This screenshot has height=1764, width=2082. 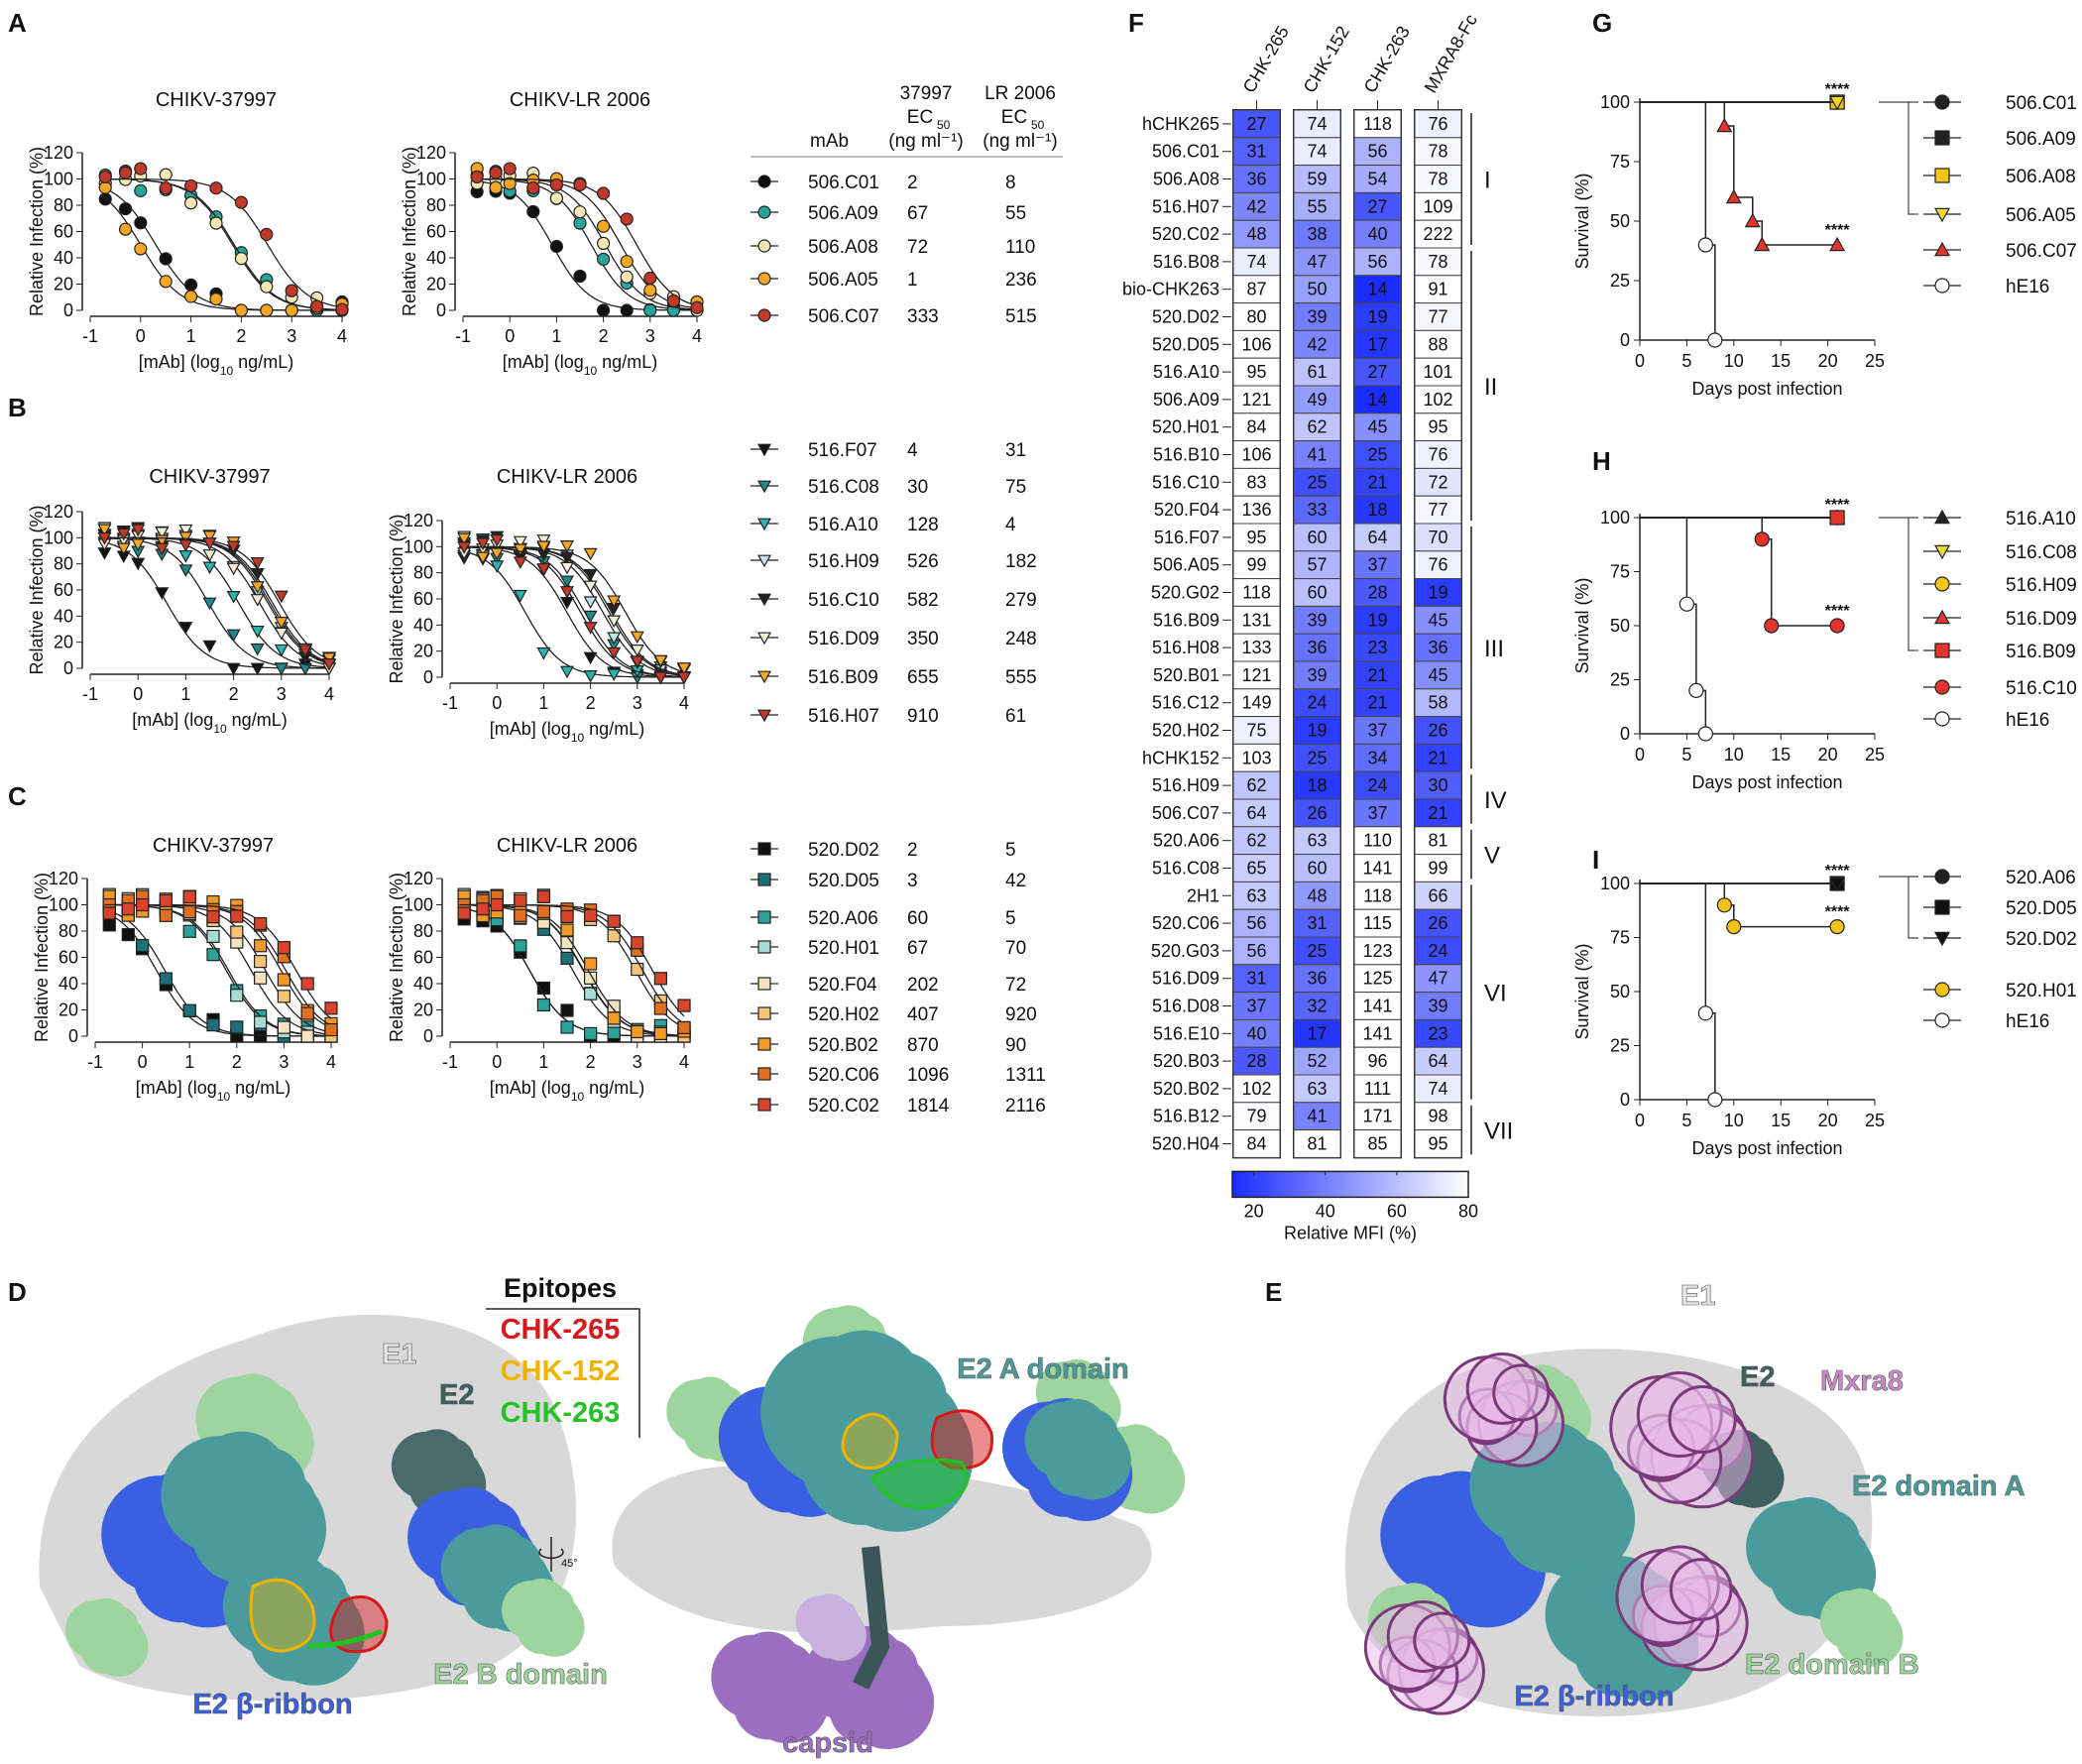 I want to click on y-tick-label: 100, so click(x=418, y=905).